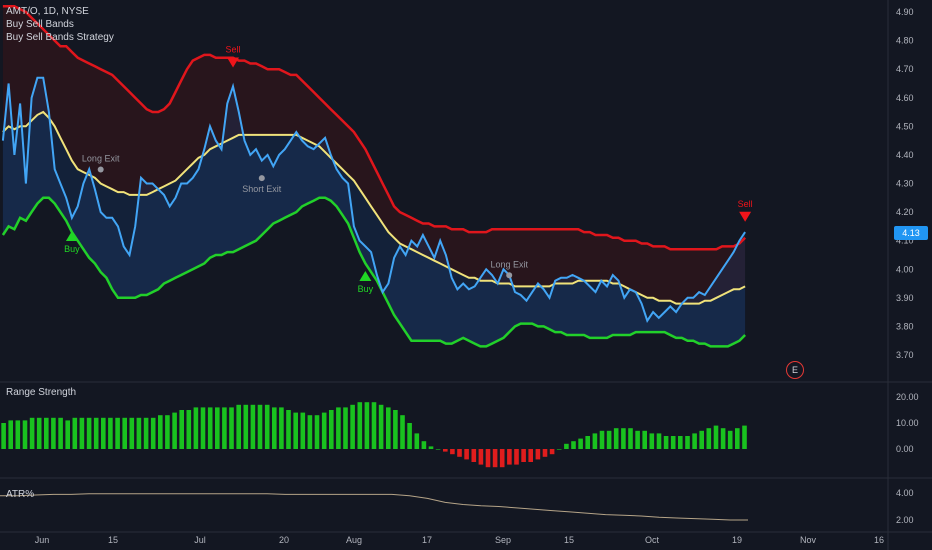  What do you see at coordinates (20, 494) in the screenshot?
I see `atr-title: ATR%` at bounding box center [20, 494].